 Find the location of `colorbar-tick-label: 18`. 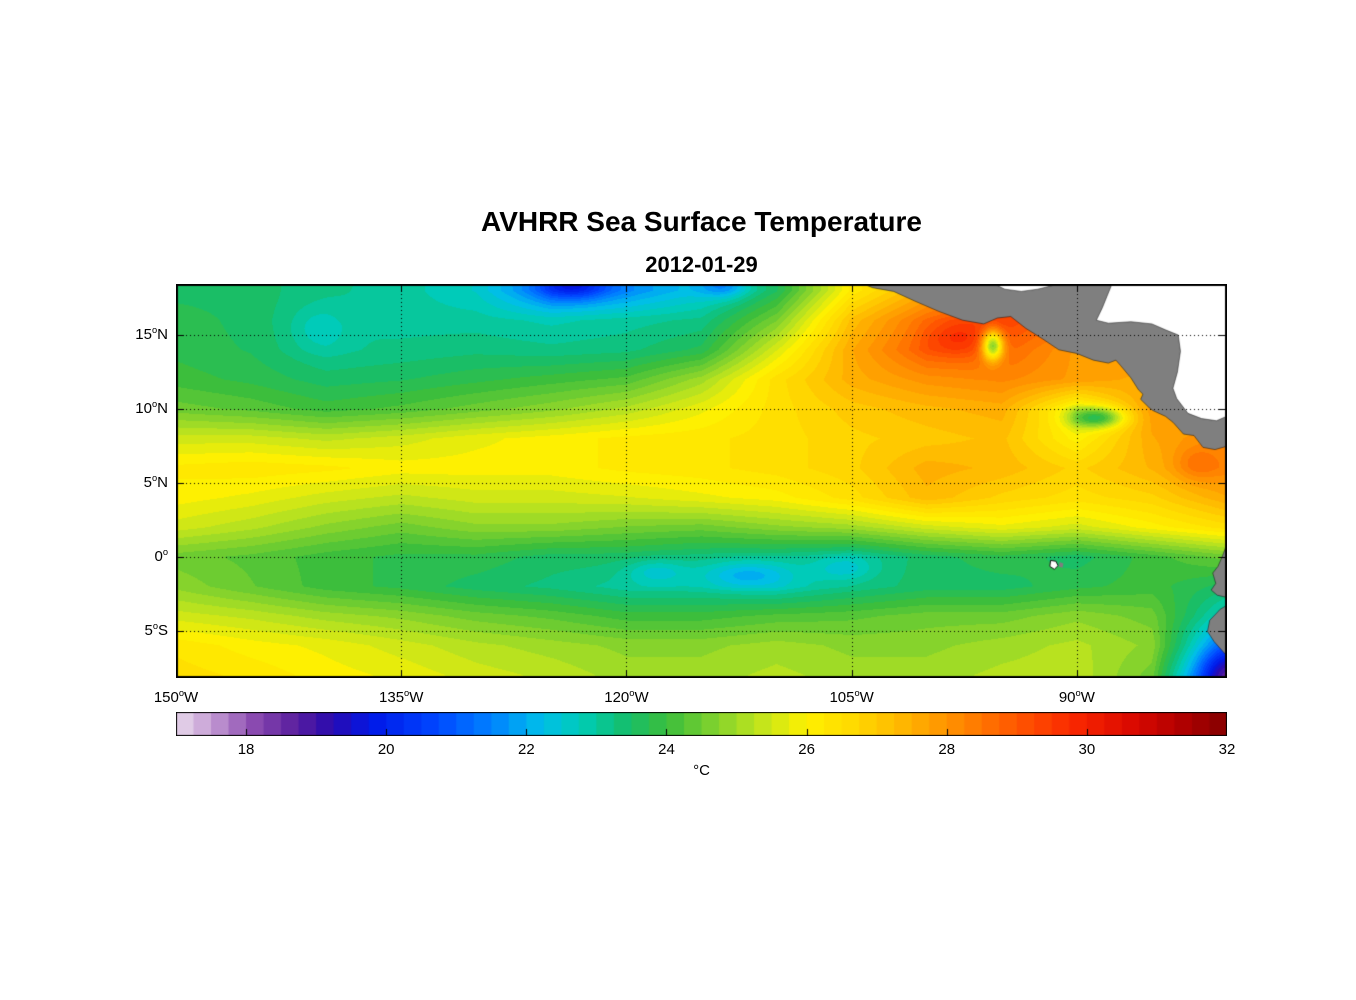

colorbar-tick-label: 18 is located at coordinates (246, 749).